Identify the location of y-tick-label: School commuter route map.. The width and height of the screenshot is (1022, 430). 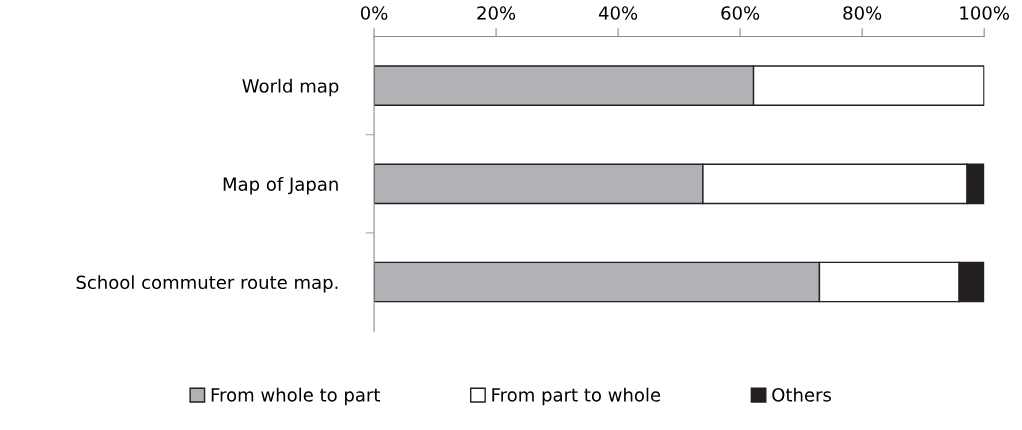
(207, 284).